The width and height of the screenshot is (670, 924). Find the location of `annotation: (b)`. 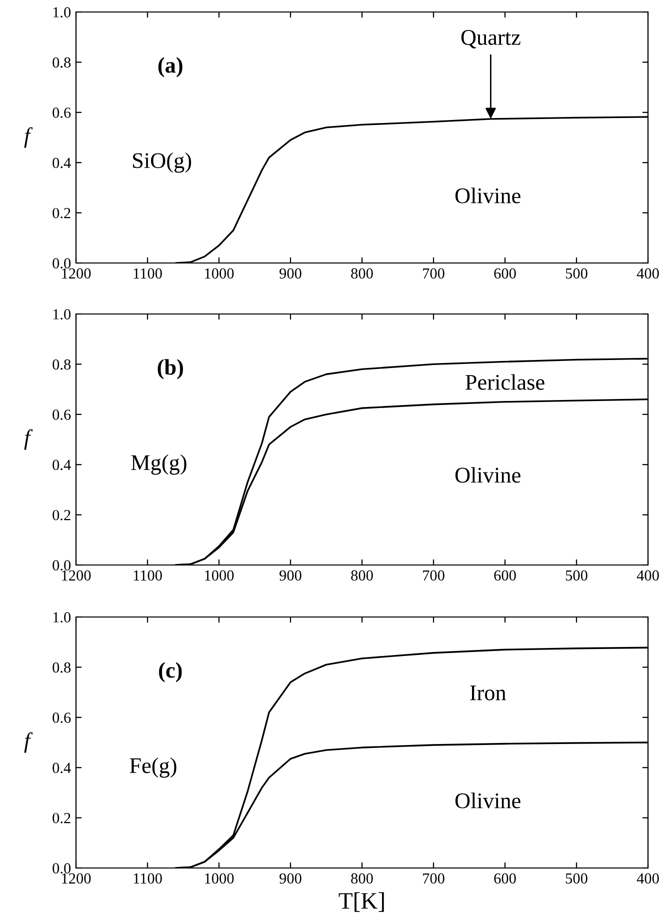

annotation: (b) is located at coordinates (170, 369).